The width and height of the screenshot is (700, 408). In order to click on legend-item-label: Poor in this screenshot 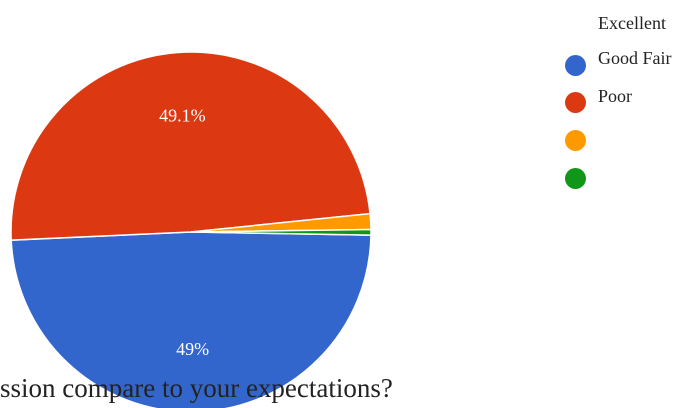, I will do `click(615, 96)`.